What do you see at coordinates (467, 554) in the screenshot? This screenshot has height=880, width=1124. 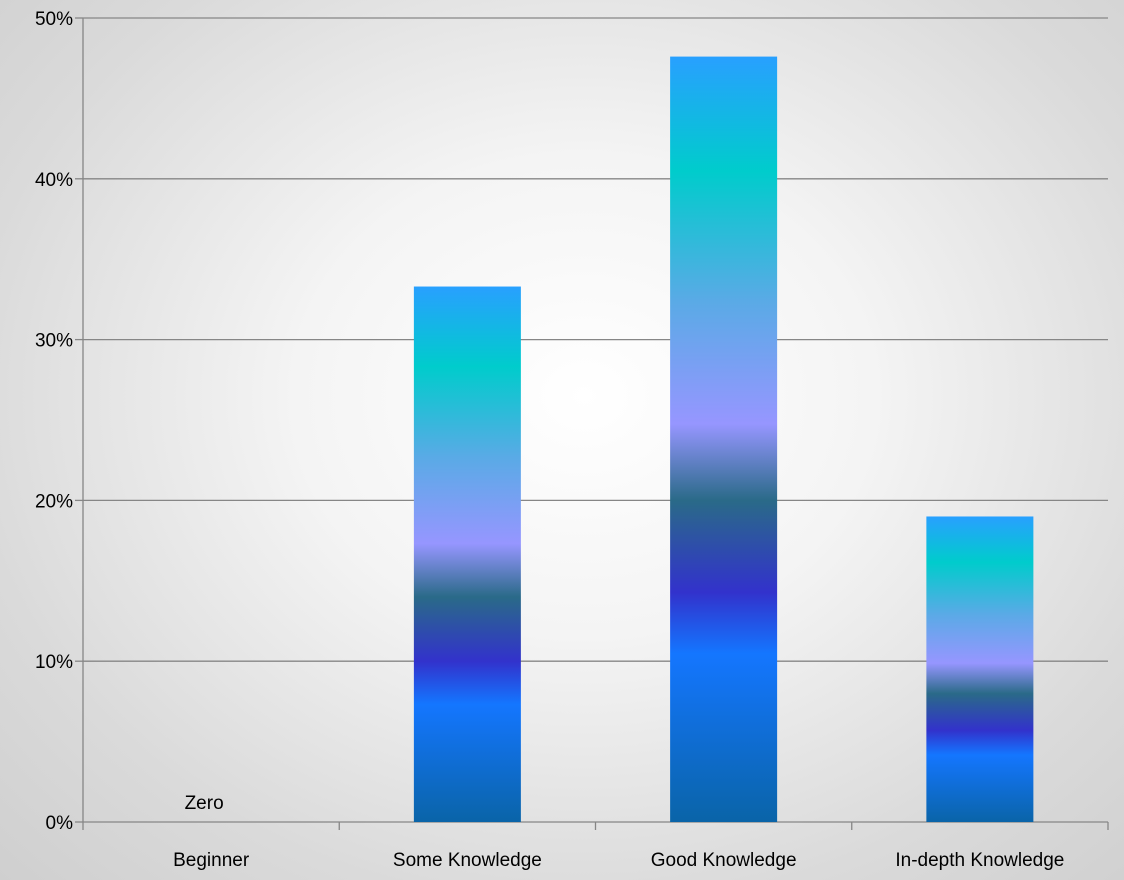 I see `bar-some-knowledge` at bounding box center [467, 554].